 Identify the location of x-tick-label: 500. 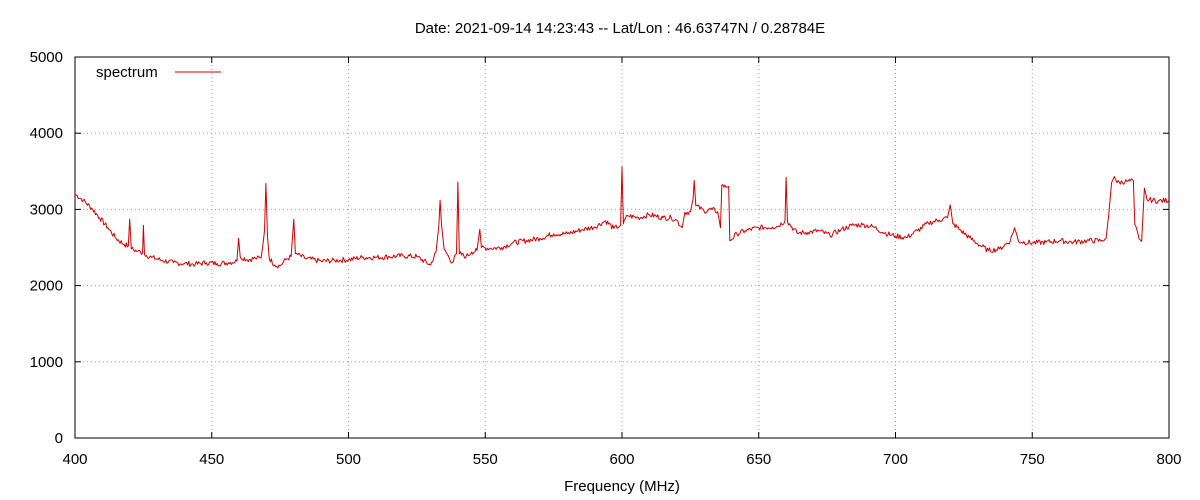
(348, 459).